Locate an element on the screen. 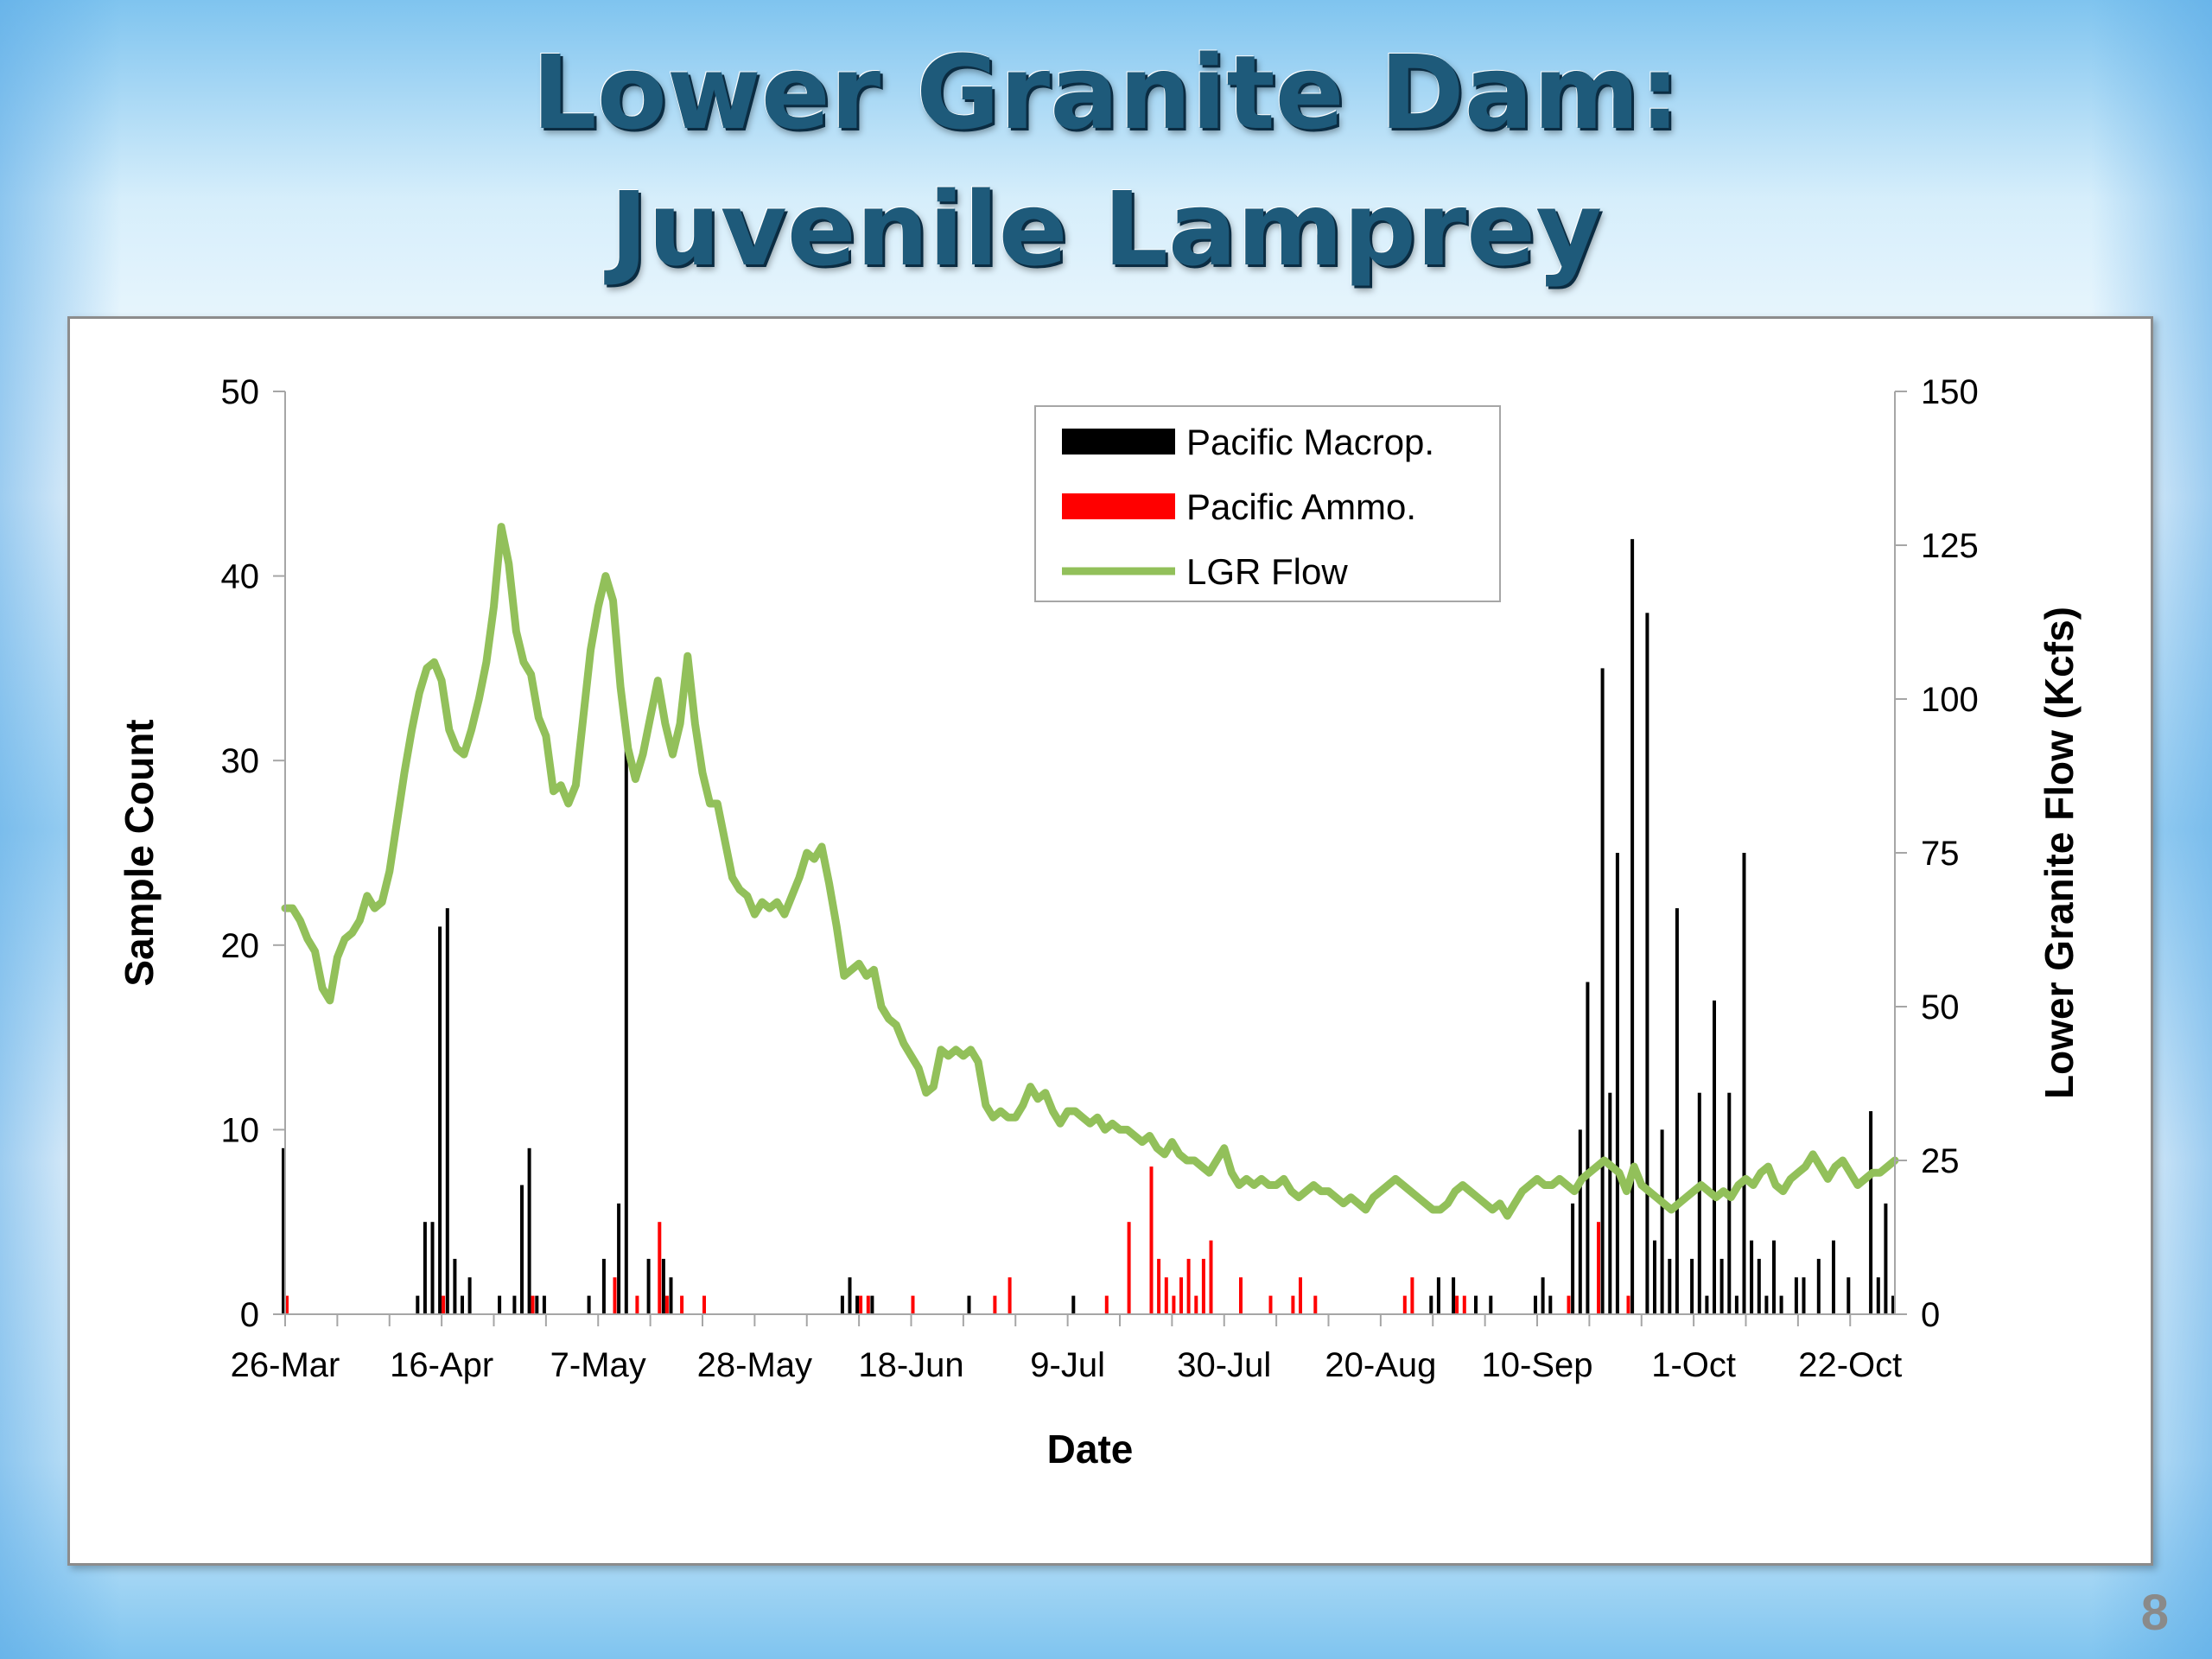 This screenshot has height=1659, width=2212. legend-label: LGR Flow is located at coordinates (1267, 571).